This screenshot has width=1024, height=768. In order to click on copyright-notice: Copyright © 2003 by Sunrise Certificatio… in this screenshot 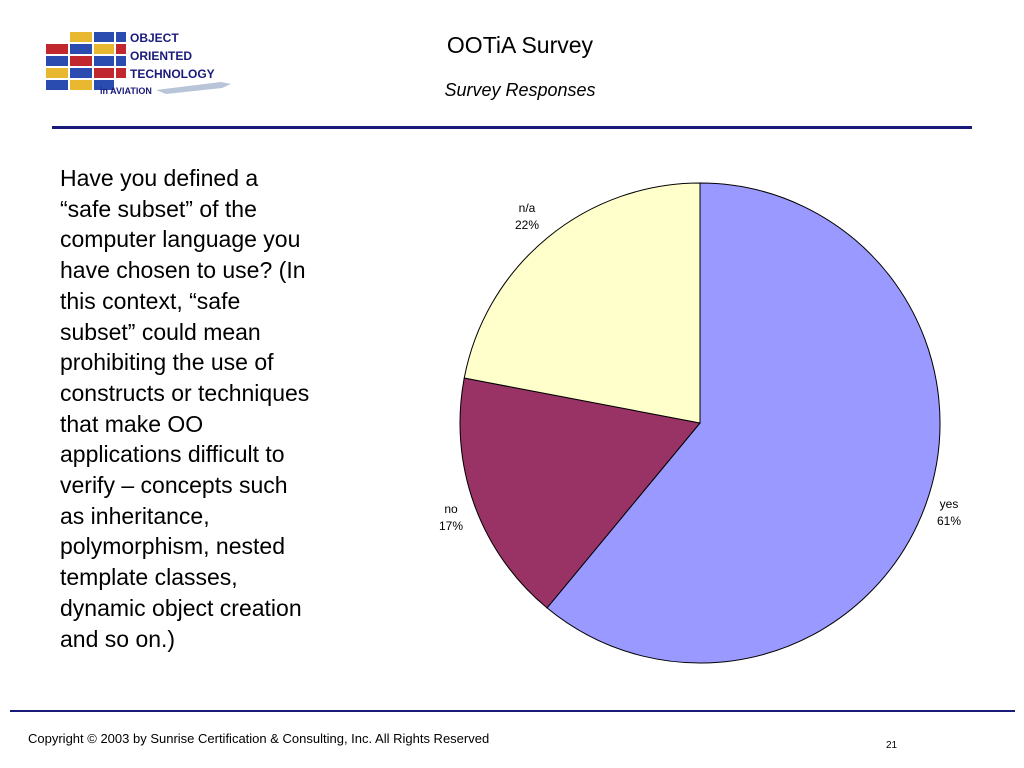, I will do `click(259, 738)`.